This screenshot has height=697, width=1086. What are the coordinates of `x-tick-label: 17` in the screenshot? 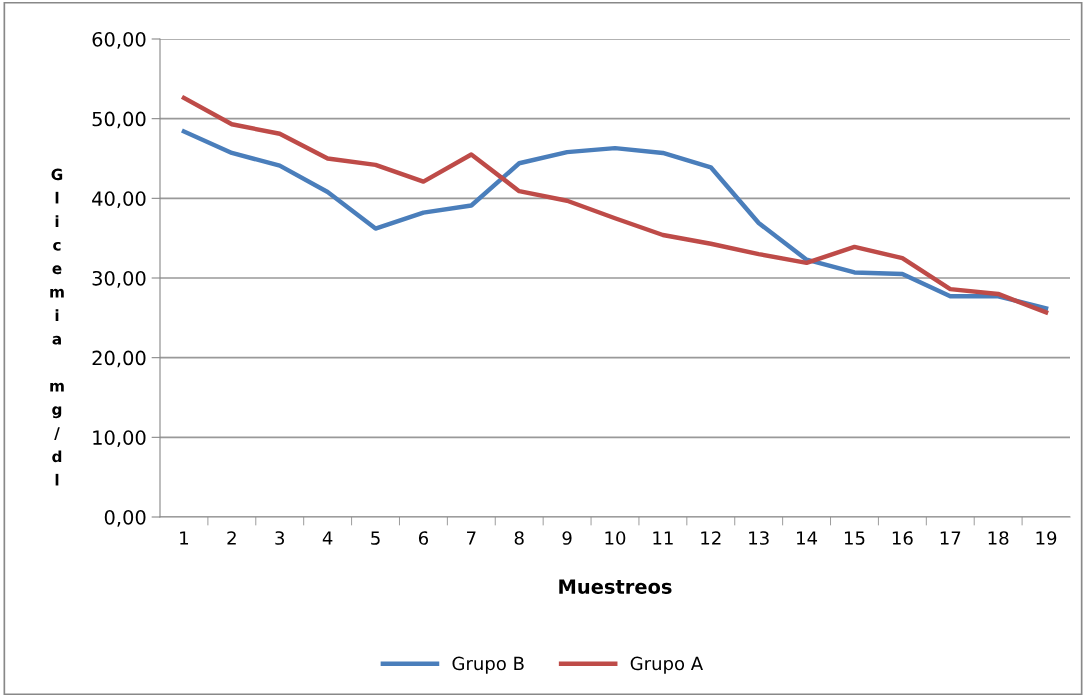 It's located at (950, 538).